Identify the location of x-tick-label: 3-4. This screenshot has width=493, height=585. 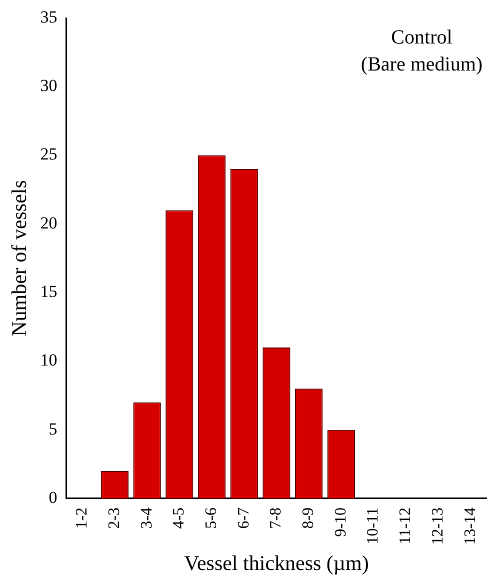
(147, 518).